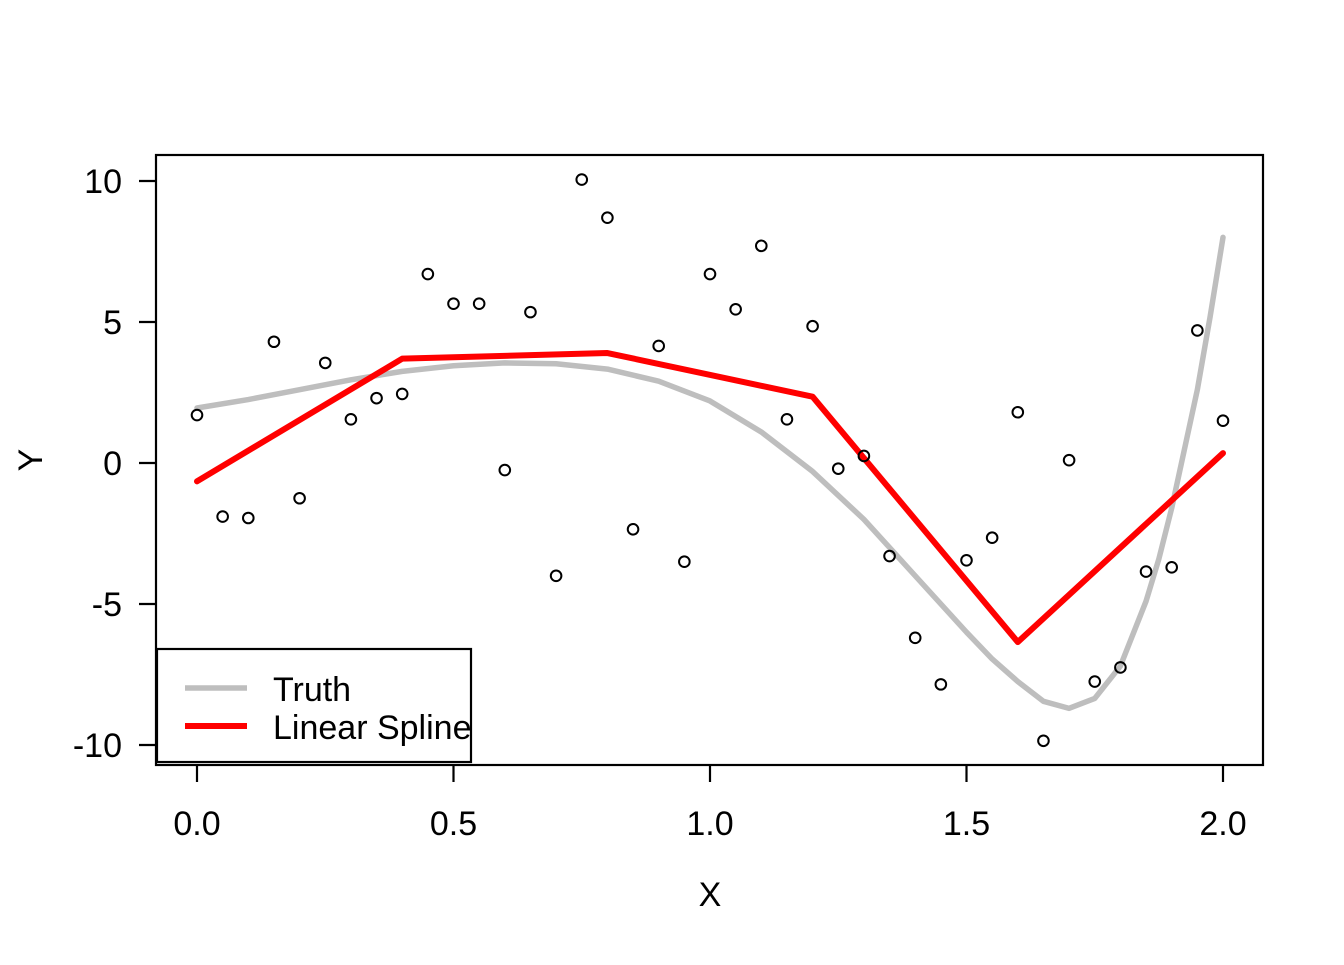 The image size is (1344, 965). Describe the element at coordinates (196, 824) in the screenshot. I see `x-axis-tick-label: 0.0` at that location.